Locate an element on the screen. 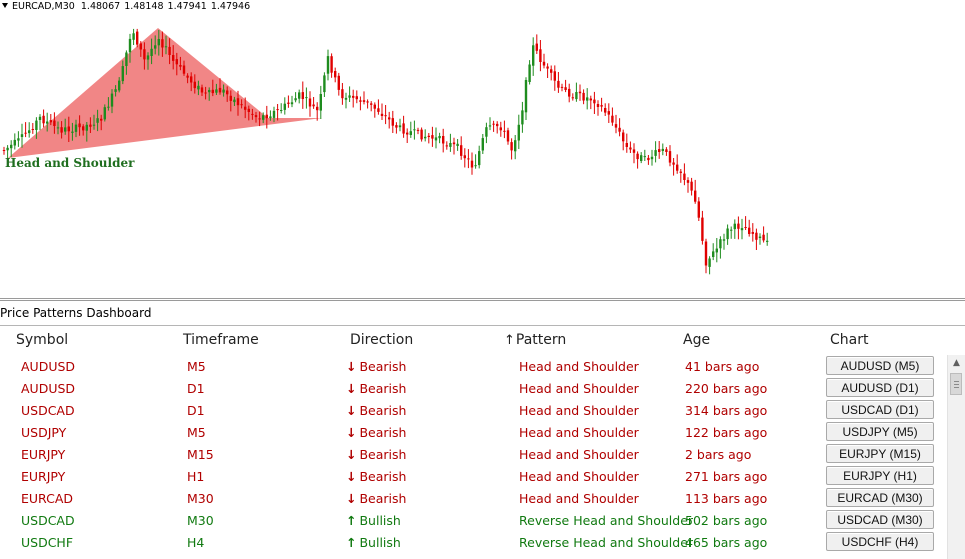  open-chart-button: USDCHF (H4) is located at coordinates (880, 541).